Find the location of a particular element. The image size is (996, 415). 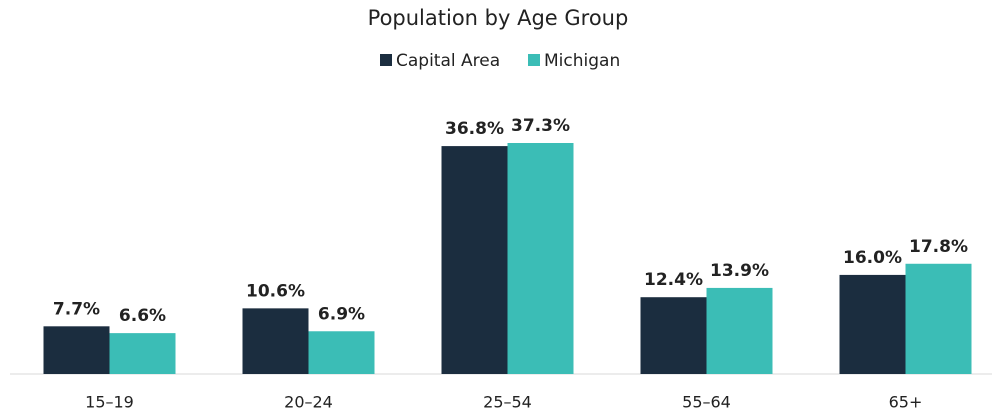

x-tick-label: 65+ is located at coordinates (906, 402).